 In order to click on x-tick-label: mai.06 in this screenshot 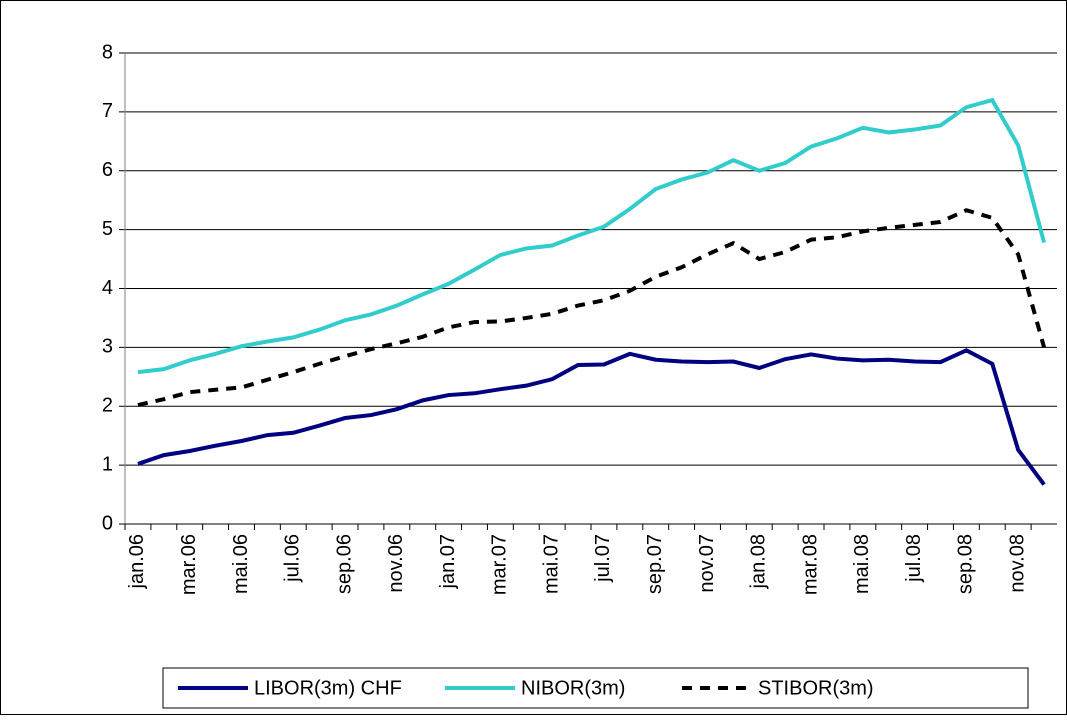, I will do `click(241, 564)`.